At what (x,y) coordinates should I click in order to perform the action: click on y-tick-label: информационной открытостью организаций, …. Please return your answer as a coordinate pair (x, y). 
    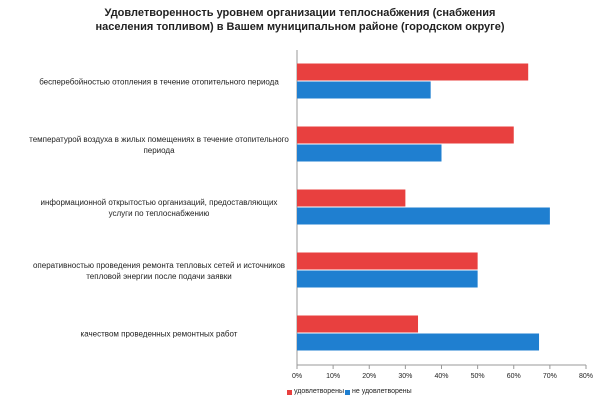
    Looking at the image, I should click on (159, 207).